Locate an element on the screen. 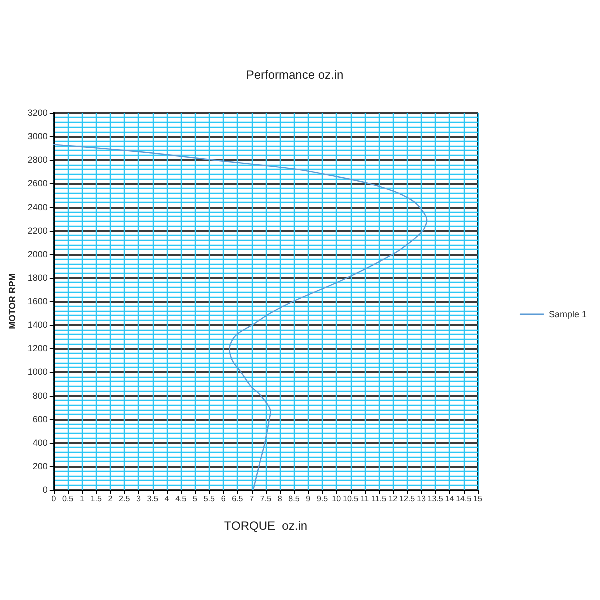  x-tick-label: 3 is located at coordinates (139, 499).